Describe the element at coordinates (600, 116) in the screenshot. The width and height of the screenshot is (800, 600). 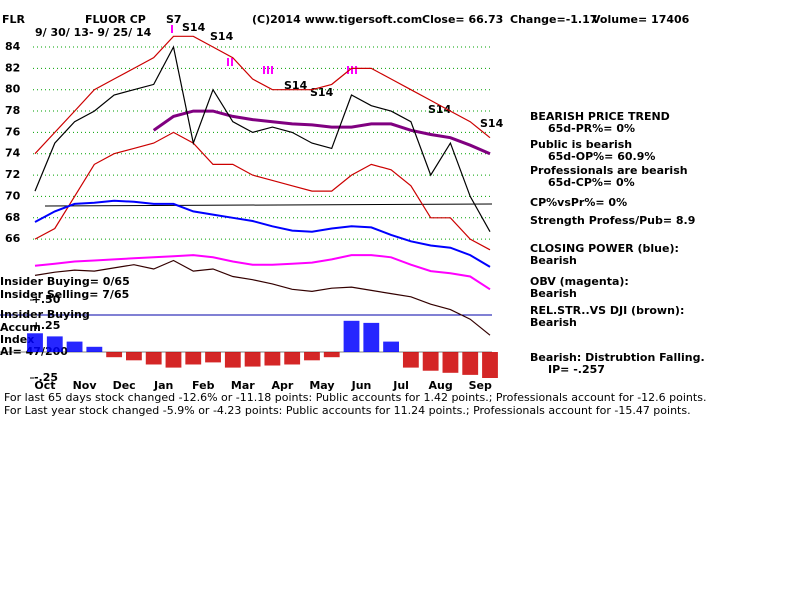
I see `note: BEARISH PRICE TREND` at that location.